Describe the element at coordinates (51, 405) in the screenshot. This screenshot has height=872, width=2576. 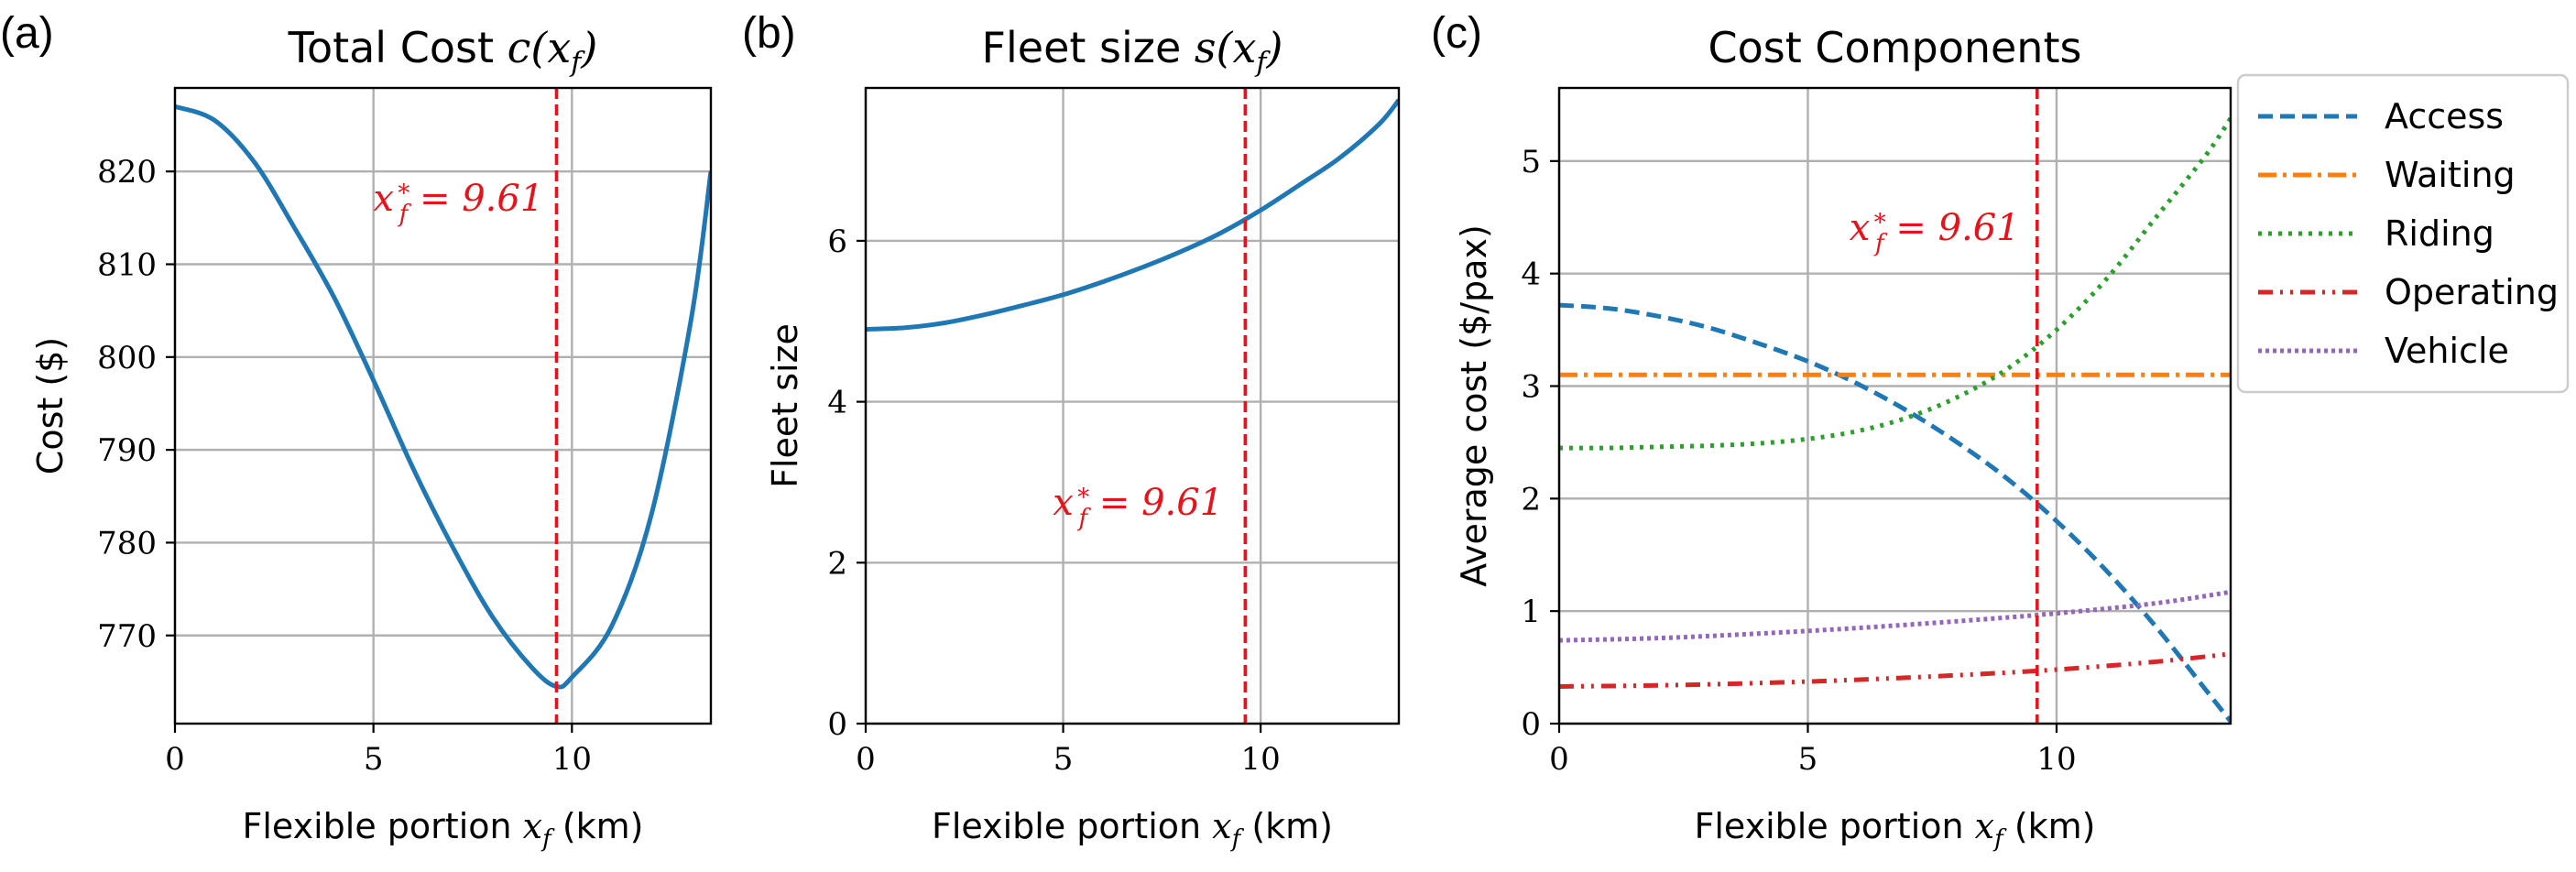
I see `y-axis-label: Cost ($)` at that location.